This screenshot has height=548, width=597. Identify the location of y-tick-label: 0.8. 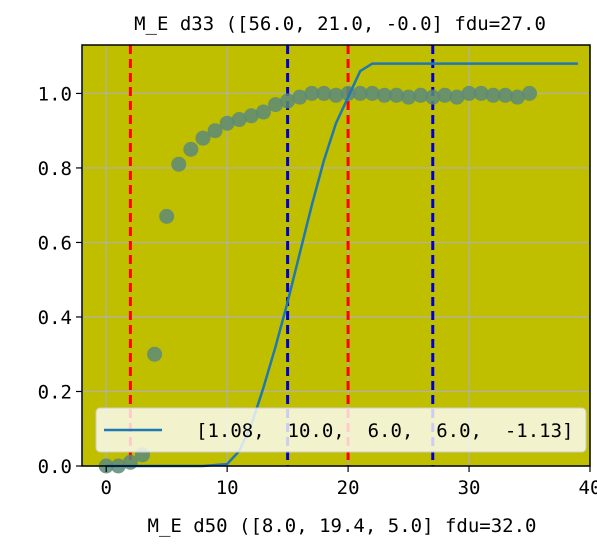
(55, 169).